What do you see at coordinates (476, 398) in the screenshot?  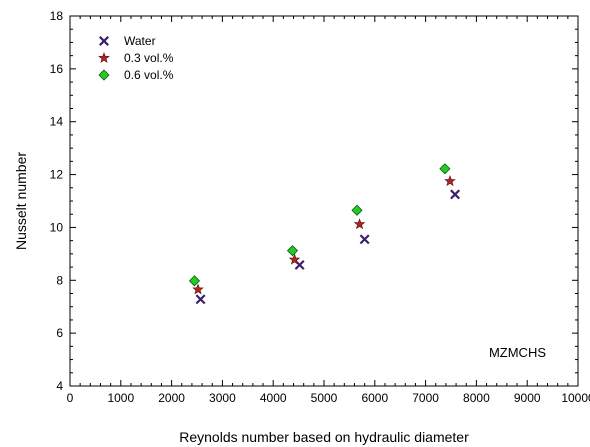 I see `x-tick-label: 8000` at bounding box center [476, 398].